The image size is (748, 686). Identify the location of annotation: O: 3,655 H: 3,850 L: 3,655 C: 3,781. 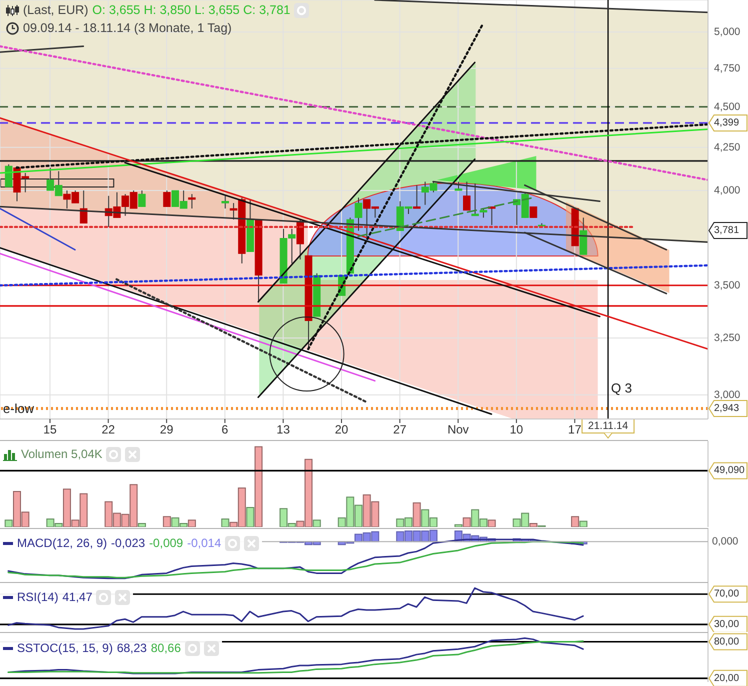
(191, 10).